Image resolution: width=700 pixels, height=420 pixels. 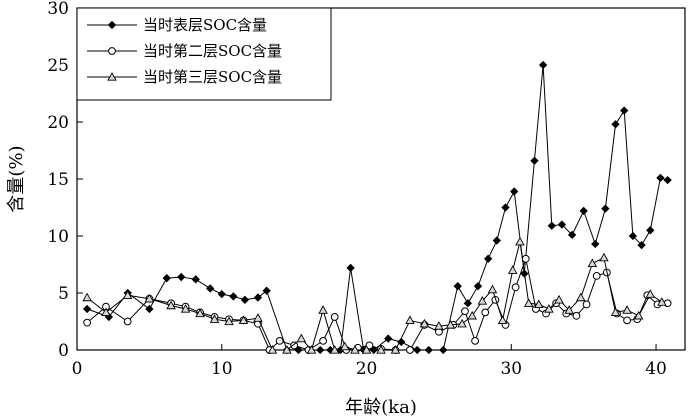 What do you see at coordinates (184, 51) in the screenshot?
I see `legend-item: 当时第二层SOC含量` at bounding box center [184, 51].